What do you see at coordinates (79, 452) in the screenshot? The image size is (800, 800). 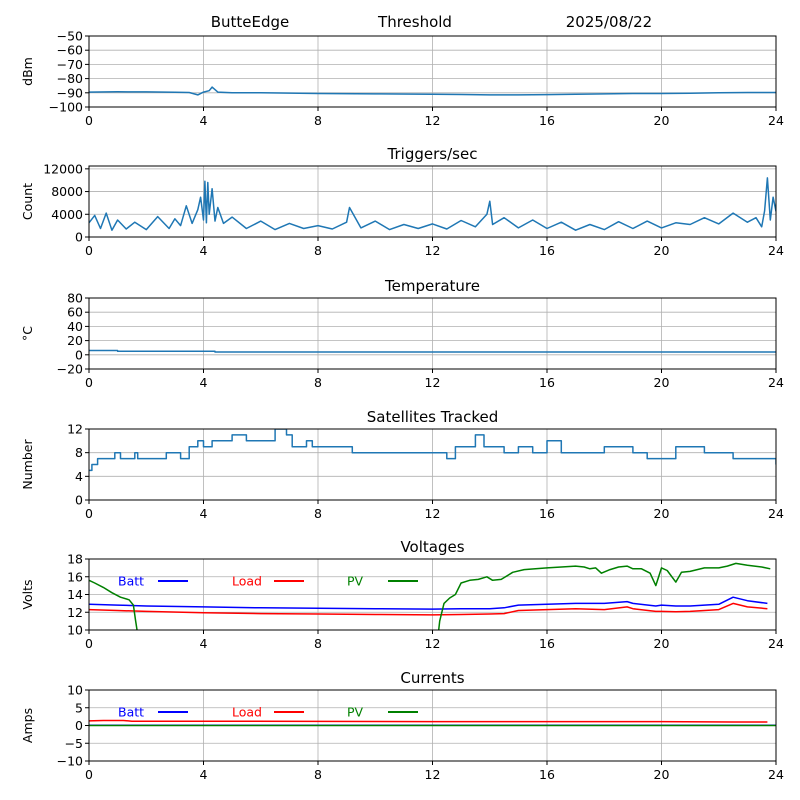 I see `y-tick-label: 8` at bounding box center [79, 452].